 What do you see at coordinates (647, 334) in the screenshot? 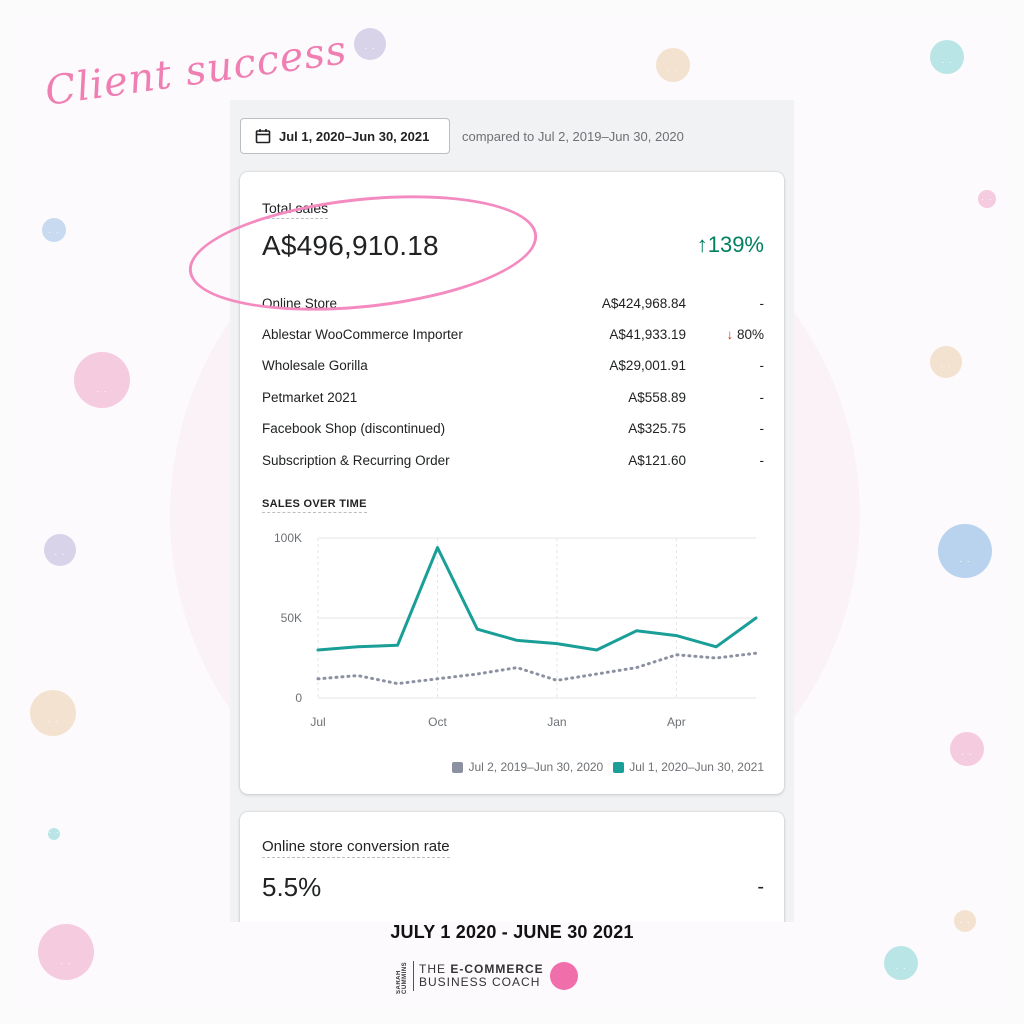
I see `channel-value: A$41,933.19` at bounding box center [647, 334].